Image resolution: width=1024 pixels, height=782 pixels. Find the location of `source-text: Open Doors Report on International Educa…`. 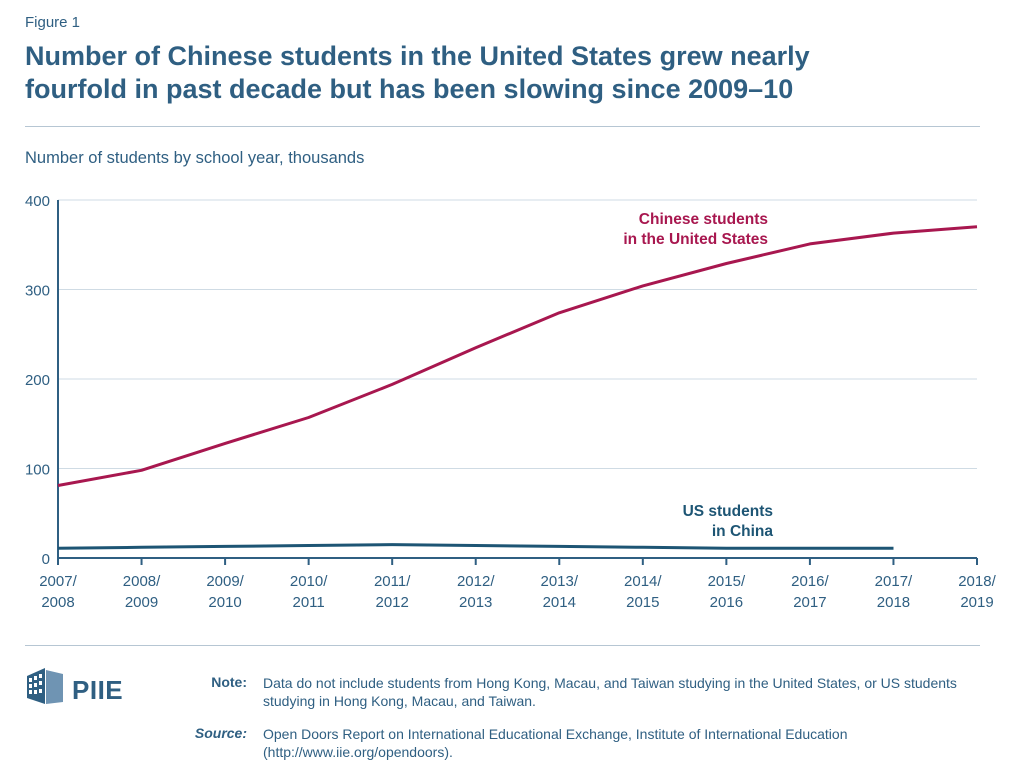

source-text: Open Doors Report on International Educa… is located at coordinates (555, 743).